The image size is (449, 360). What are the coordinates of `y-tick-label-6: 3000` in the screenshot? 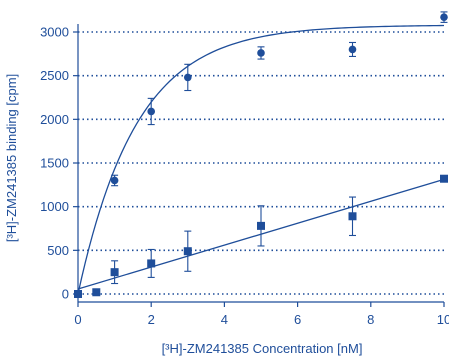 It's located at (54, 32).